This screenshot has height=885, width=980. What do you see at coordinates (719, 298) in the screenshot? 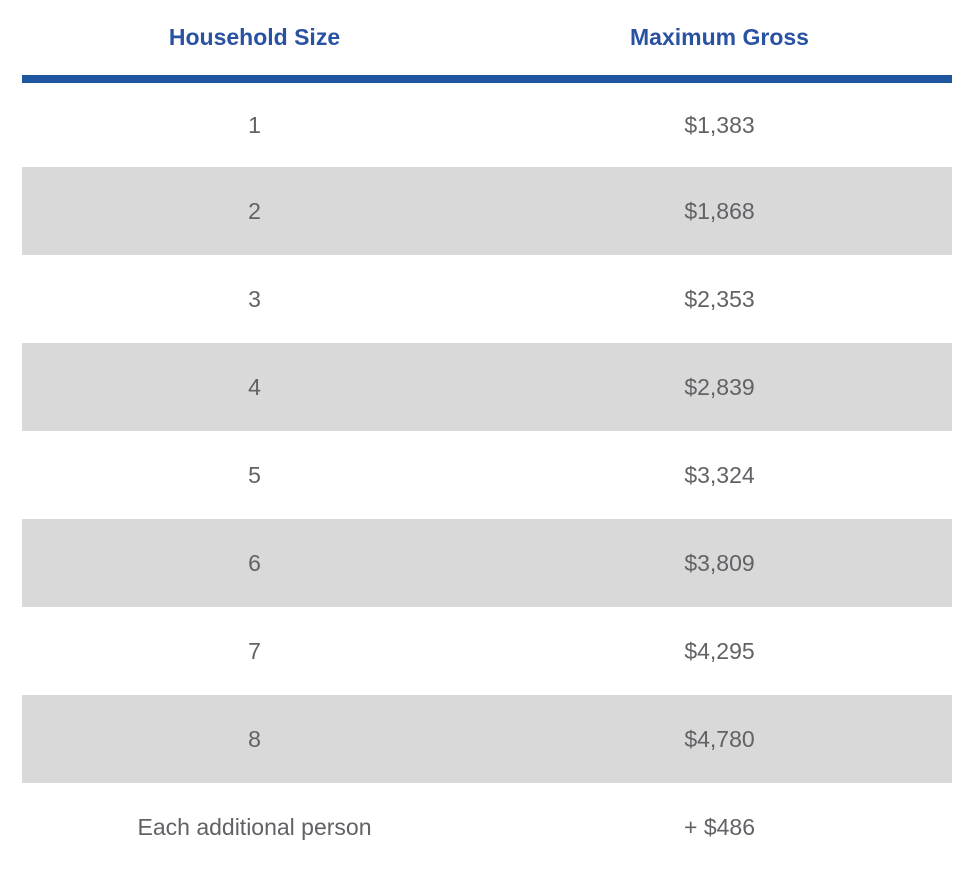
I see `maximum-gross-cell: $2,353` at bounding box center [719, 298].